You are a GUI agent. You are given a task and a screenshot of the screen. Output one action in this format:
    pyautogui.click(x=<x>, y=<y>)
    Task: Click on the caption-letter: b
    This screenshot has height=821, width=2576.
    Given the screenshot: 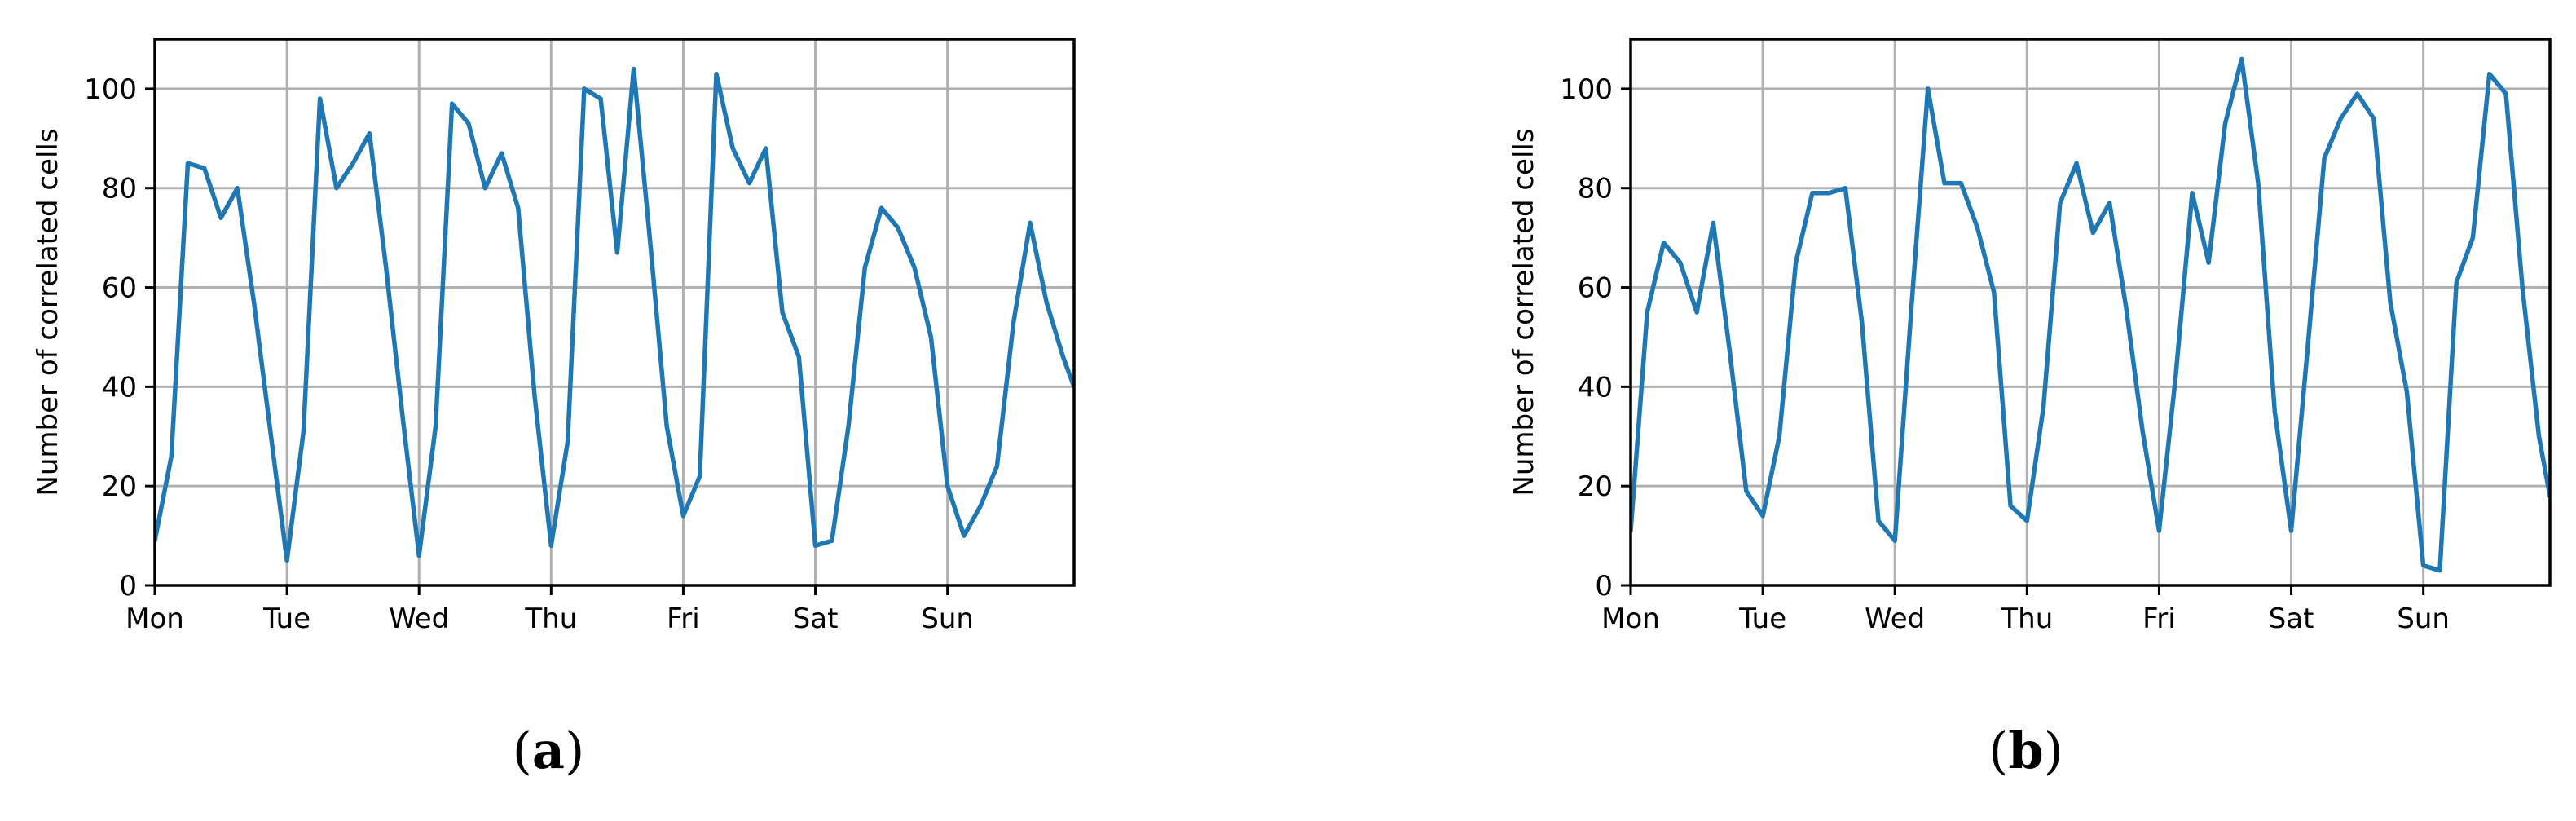 What is the action you would take?
    pyautogui.click(x=2026, y=750)
    